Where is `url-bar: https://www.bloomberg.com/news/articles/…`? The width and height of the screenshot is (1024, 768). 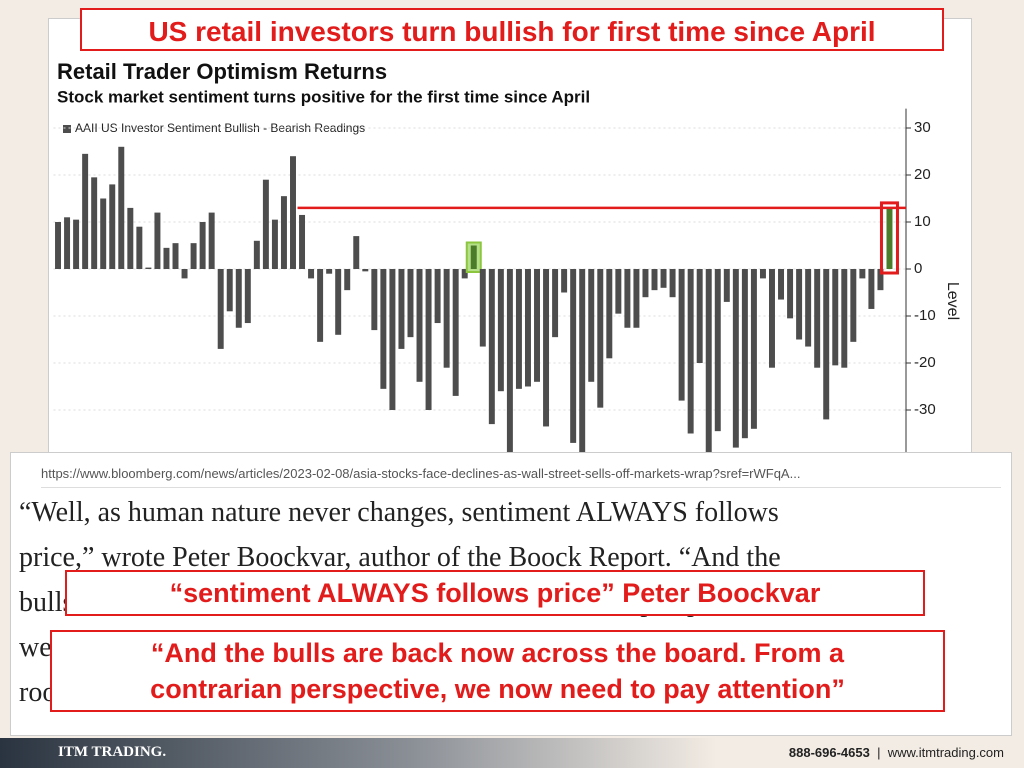
url-bar: https://www.bloomberg.com/news/articles/… is located at coordinates (521, 474).